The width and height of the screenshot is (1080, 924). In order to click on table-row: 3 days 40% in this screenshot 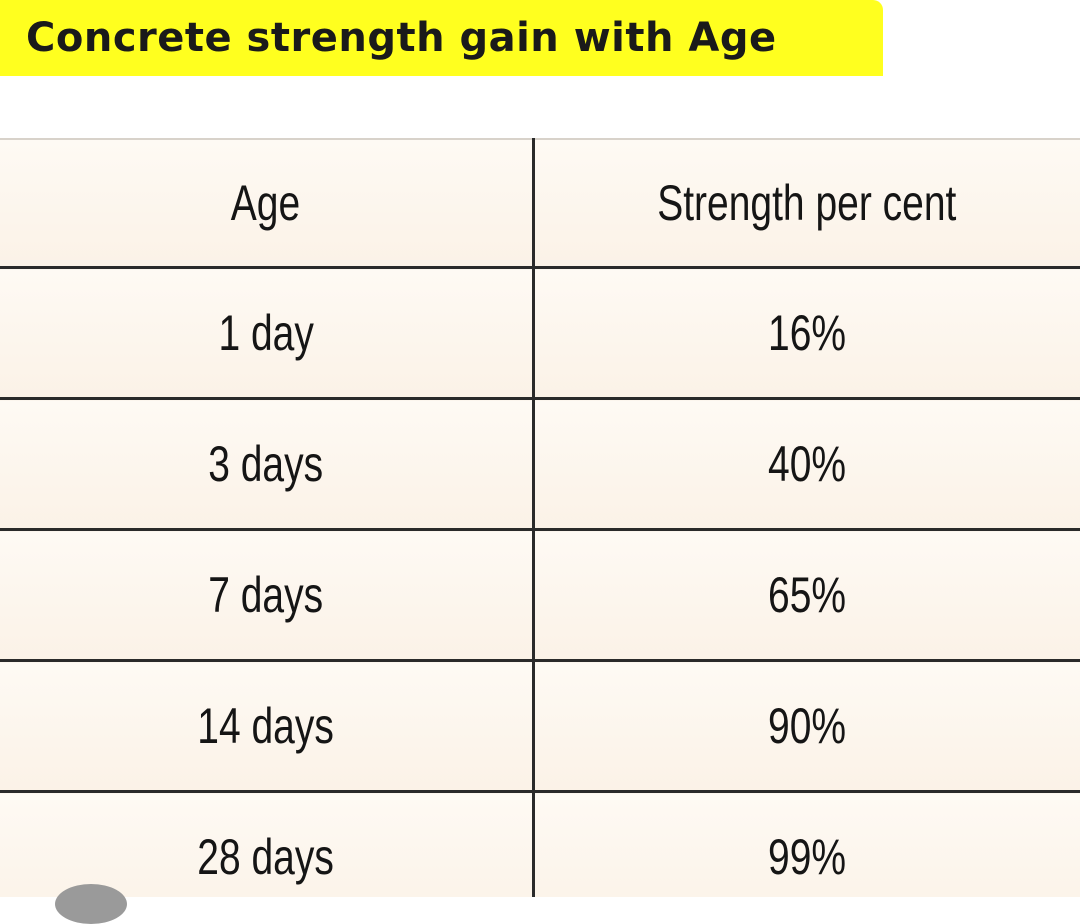, I will do `click(540, 464)`.